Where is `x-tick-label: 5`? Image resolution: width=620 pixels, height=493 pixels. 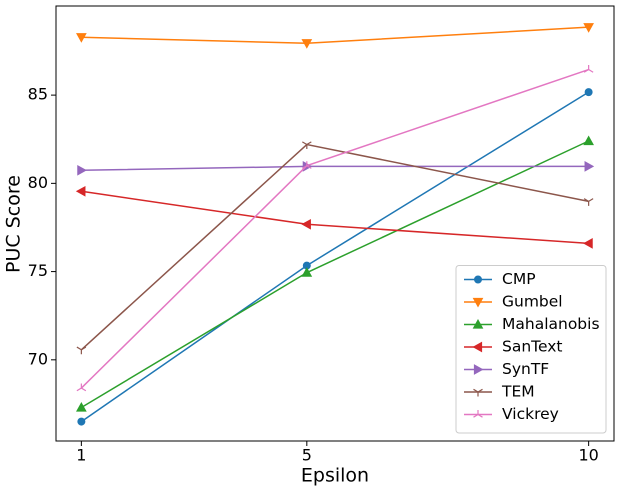 x-tick-label: 5 is located at coordinates (307, 455).